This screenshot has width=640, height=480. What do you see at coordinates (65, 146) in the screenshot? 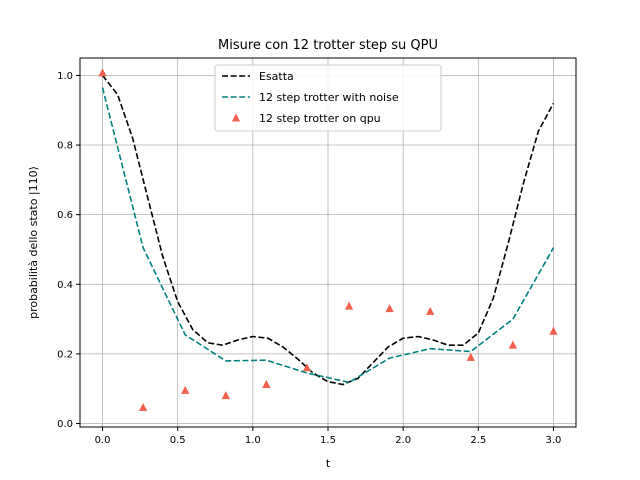
I see `y-tick-label: 0.8` at bounding box center [65, 146].